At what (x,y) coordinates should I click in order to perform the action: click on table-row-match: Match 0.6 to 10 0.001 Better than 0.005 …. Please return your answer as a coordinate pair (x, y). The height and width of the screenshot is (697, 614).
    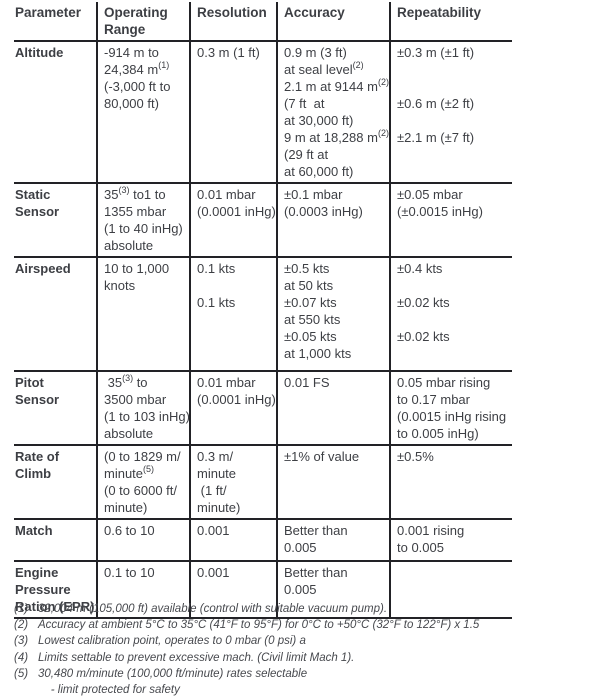
    Looking at the image, I should click on (263, 540).